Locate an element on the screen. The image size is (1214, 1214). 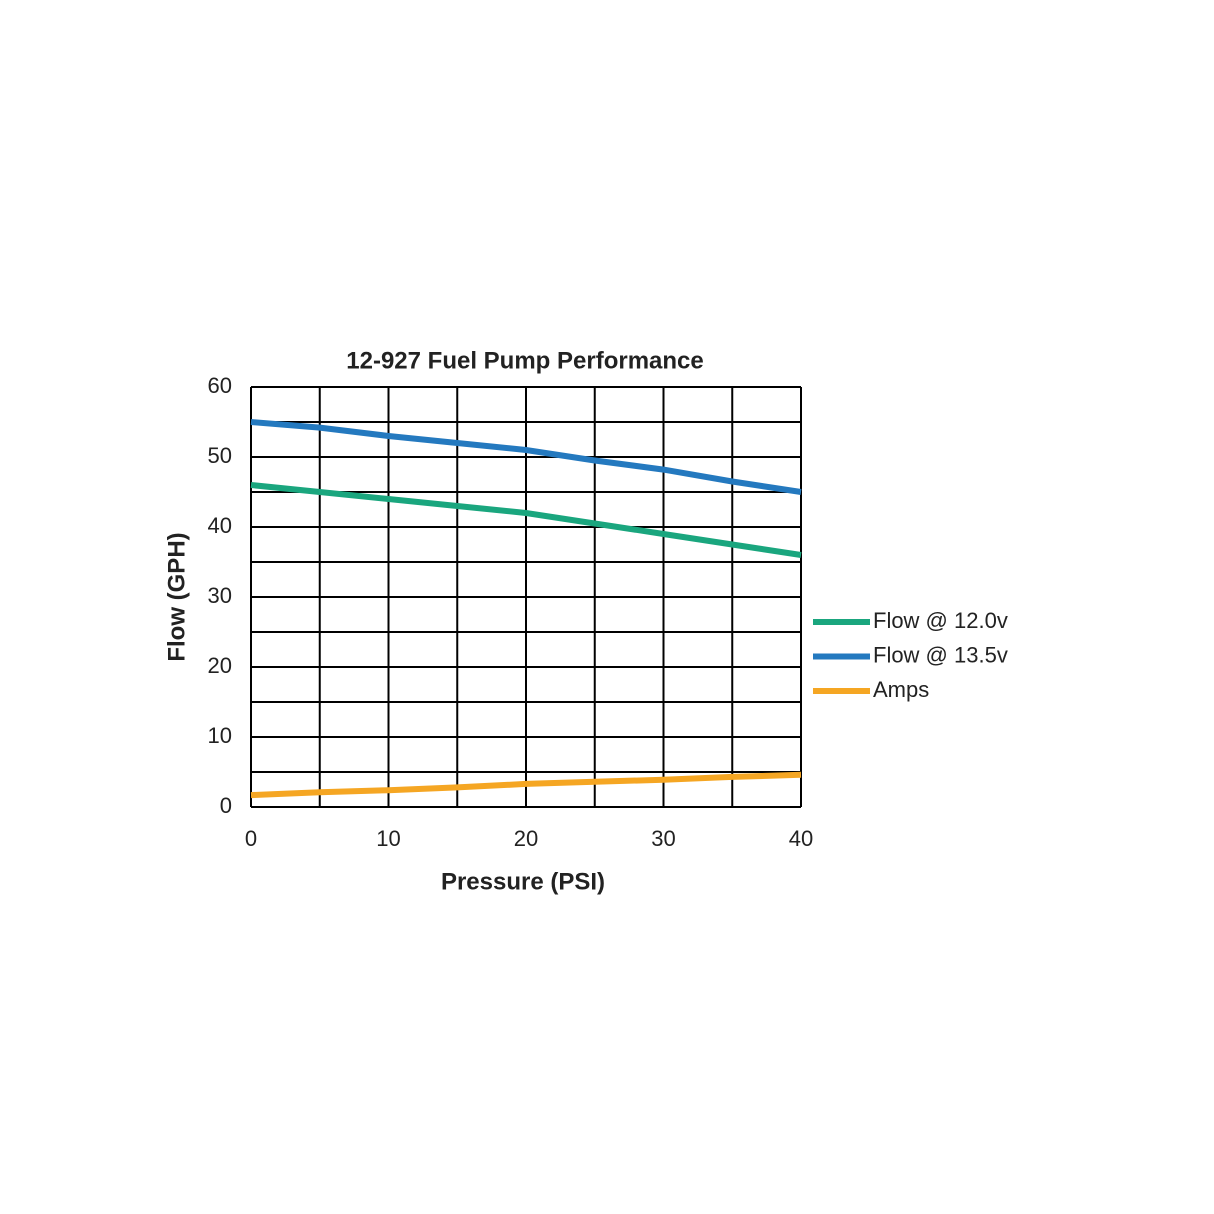
x-axis-label: Pressure (PSI) is located at coordinates (523, 881).